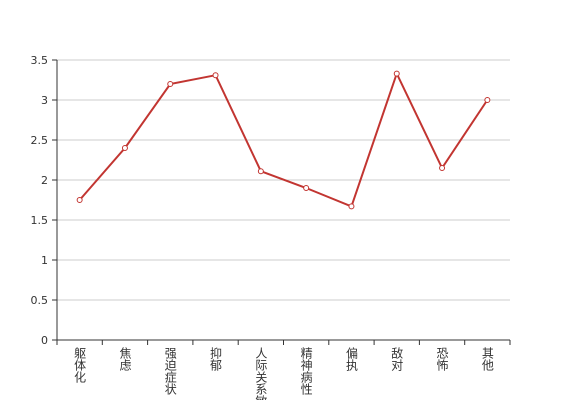  What do you see at coordinates (442, 359) in the screenshot?
I see `x-tick-label: 恐怖` at bounding box center [442, 359].